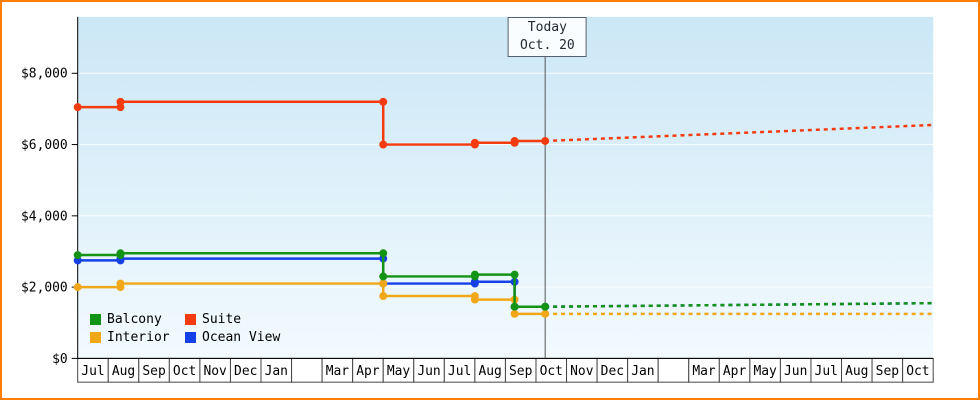 The image size is (980, 400). Describe the element at coordinates (44, 145) in the screenshot. I see `y-axis-tick-label: $6,000` at that location.